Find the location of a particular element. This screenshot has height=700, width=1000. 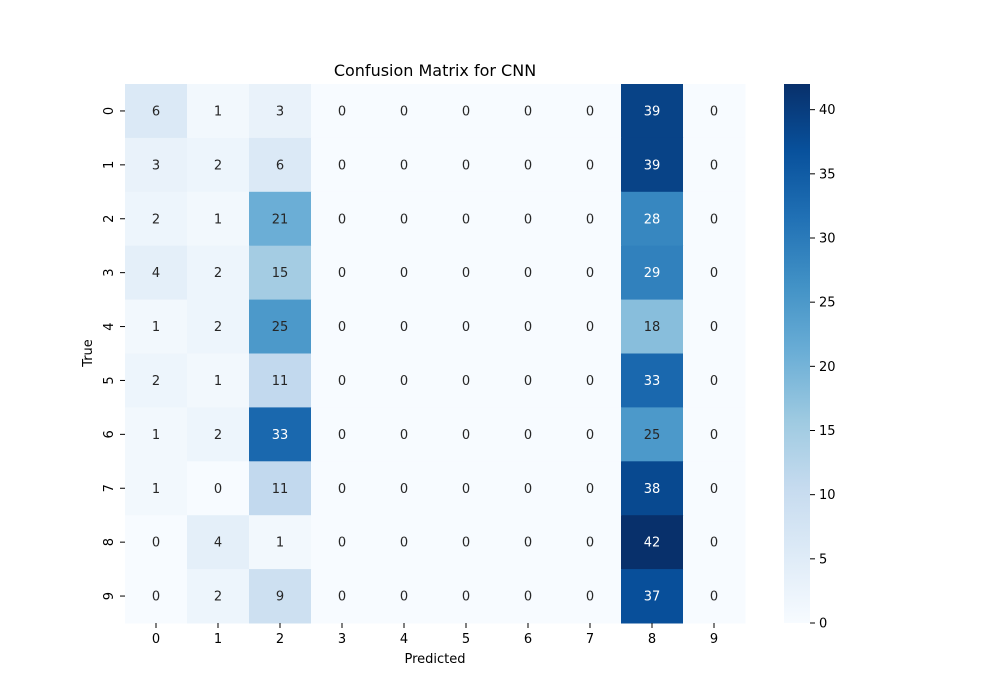

heatmap-cell-r4-c0 is located at coordinates (156, 326).